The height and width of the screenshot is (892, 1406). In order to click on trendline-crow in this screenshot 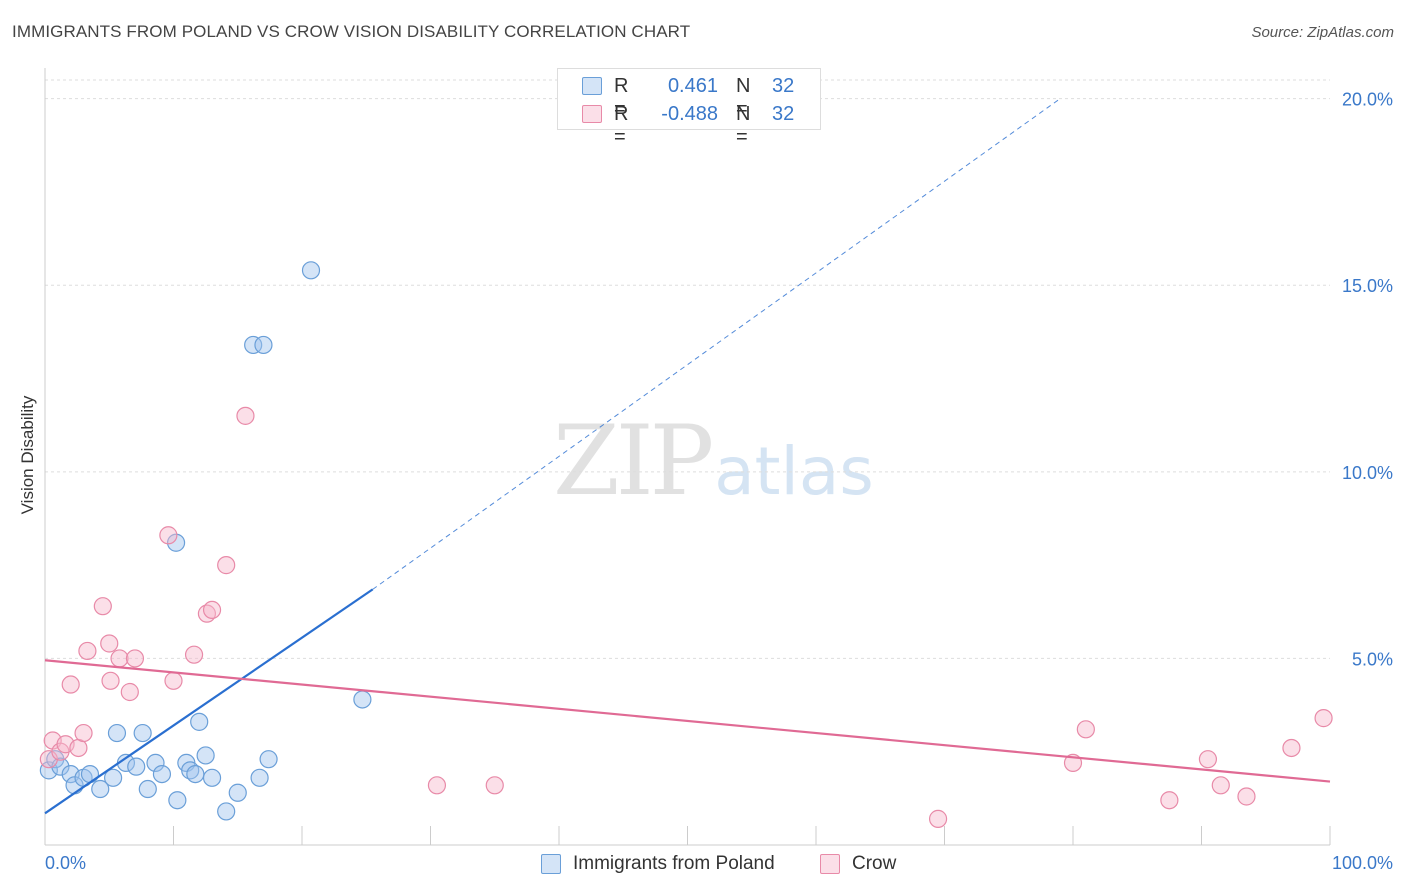, I will do `click(687, 721)`.